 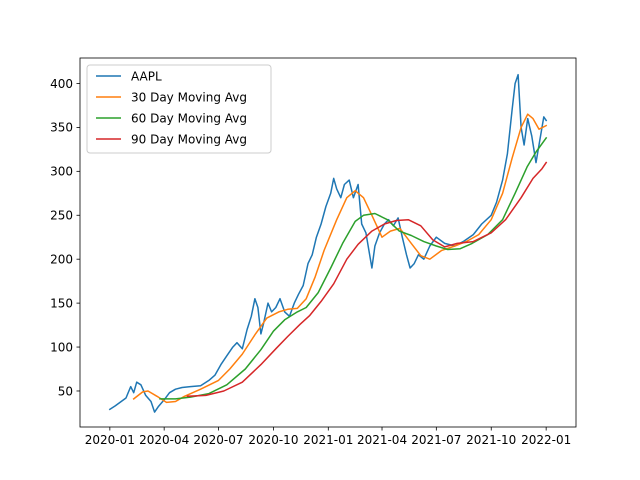 What do you see at coordinates (189, 139) in the screenshot?
I see `legend-label-3: 90 Day Moving Avg` at bounding box center [189, 139].